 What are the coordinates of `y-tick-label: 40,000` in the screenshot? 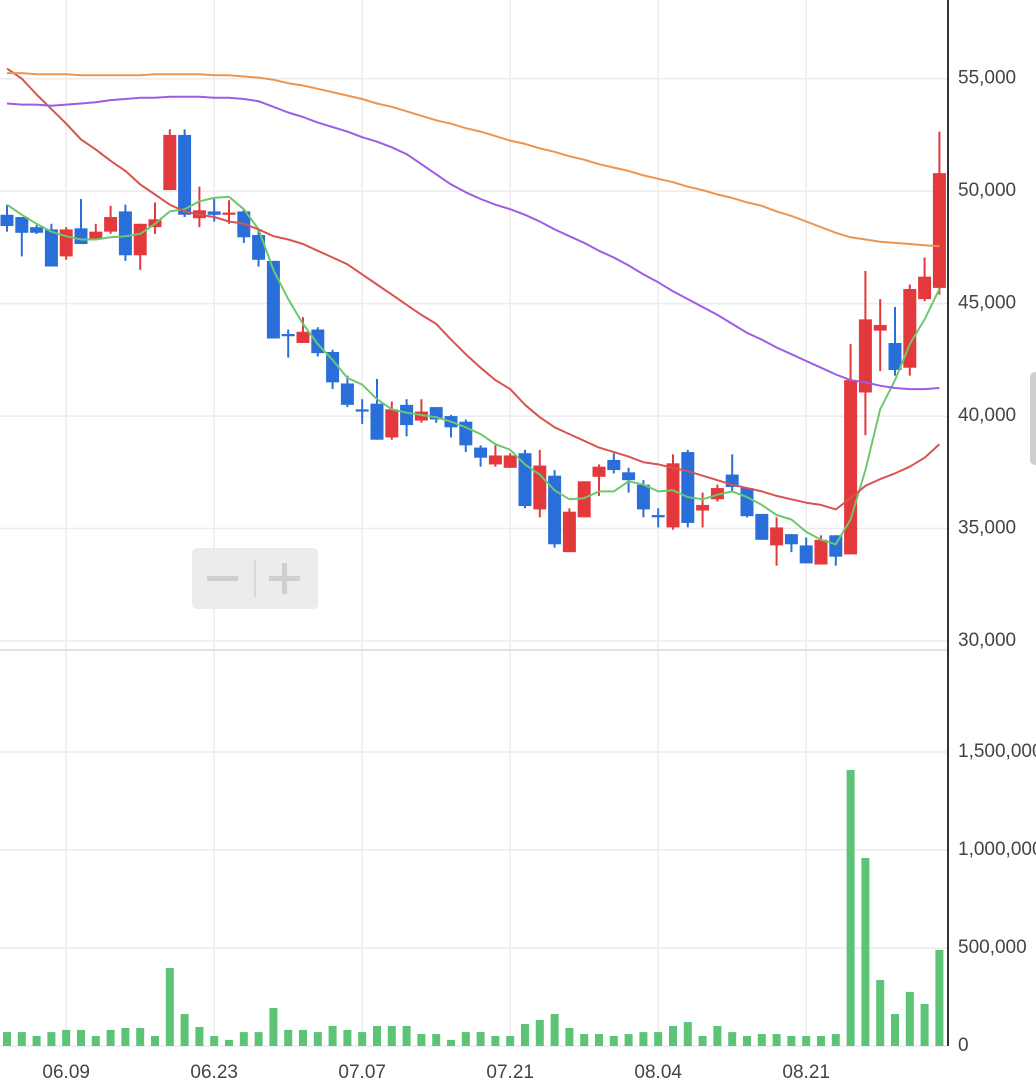 It's located at (987, 415).